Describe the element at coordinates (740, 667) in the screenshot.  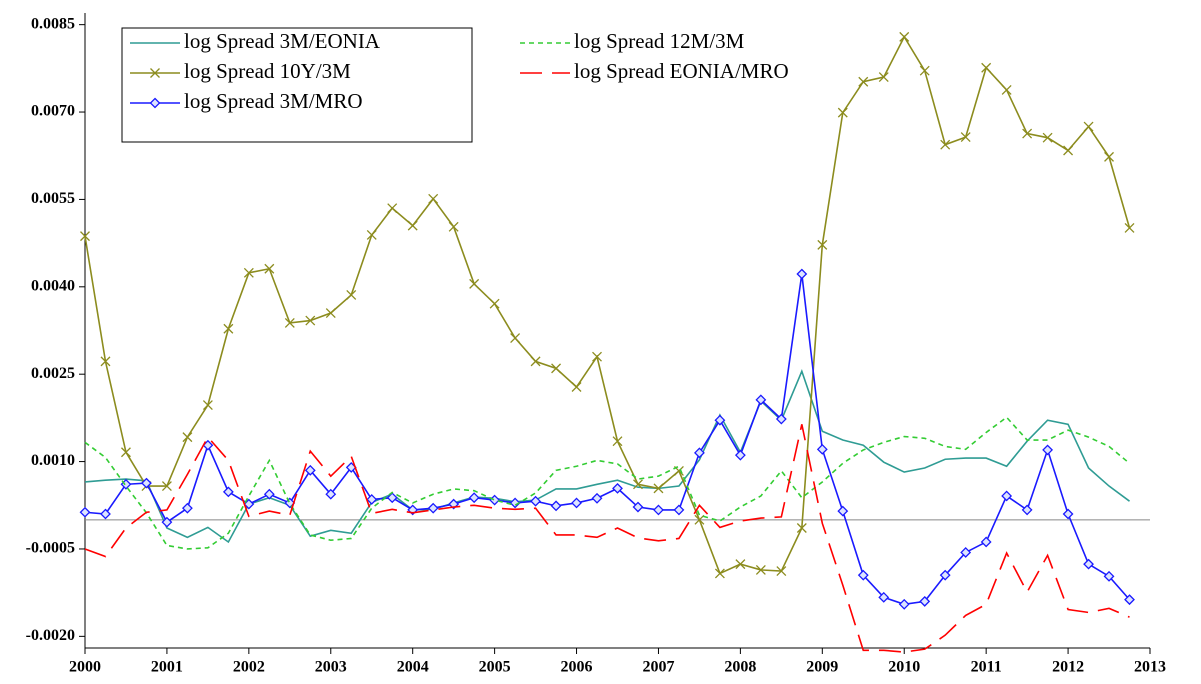
I see `x-tick-label: 2008` at that location.